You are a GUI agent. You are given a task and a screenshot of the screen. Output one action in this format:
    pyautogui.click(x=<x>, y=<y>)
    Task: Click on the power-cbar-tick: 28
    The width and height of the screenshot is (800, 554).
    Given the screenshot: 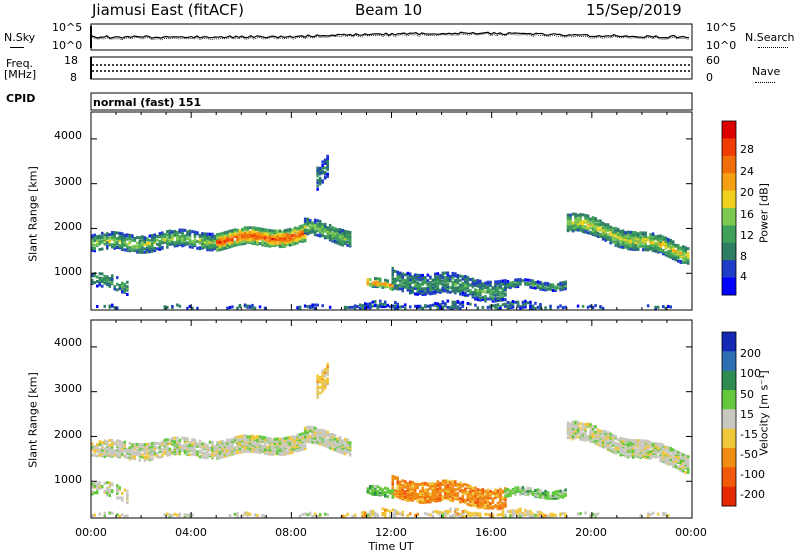 What is the action you would take?
    pyautogui.click(x=747, y=149)
    